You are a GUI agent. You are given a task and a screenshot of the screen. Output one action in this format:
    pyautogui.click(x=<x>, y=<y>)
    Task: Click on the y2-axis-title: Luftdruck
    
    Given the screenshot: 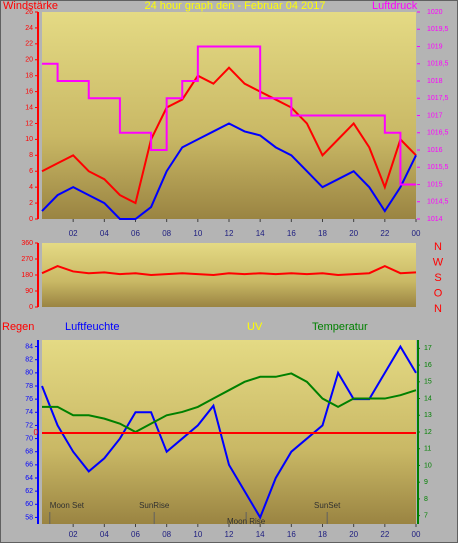 What is the action you would take?
    pyautogui.click(x=395, y=6)
    